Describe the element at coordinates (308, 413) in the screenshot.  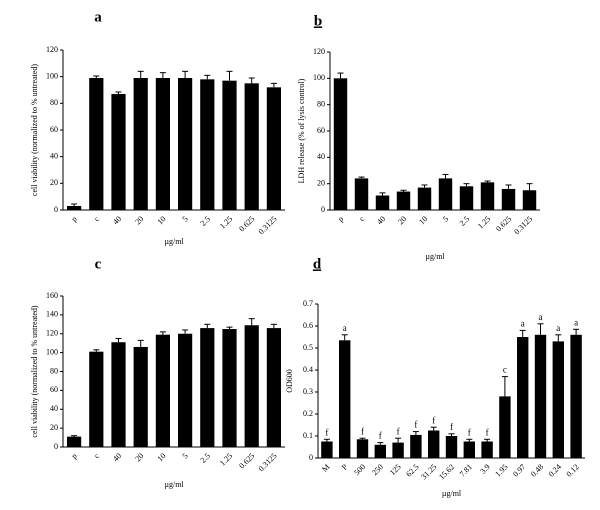
I see `y-tick-label: 0.2` at that location.